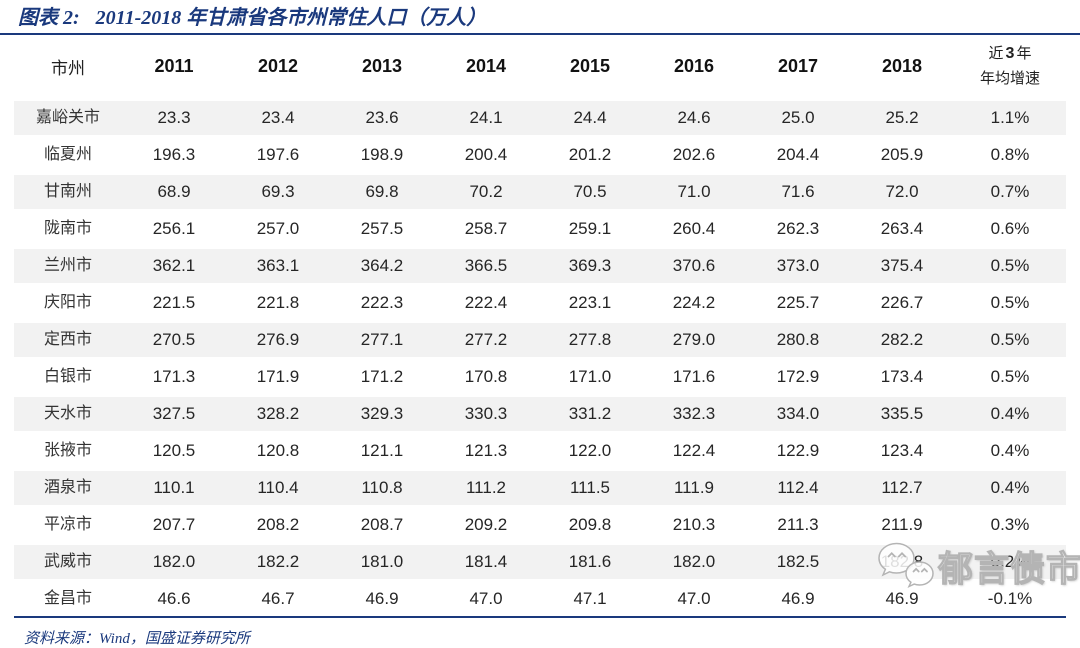  Describe the element at coordinates (382, 450) in the screenshot. I see `population-cell: 121.1` at that location.